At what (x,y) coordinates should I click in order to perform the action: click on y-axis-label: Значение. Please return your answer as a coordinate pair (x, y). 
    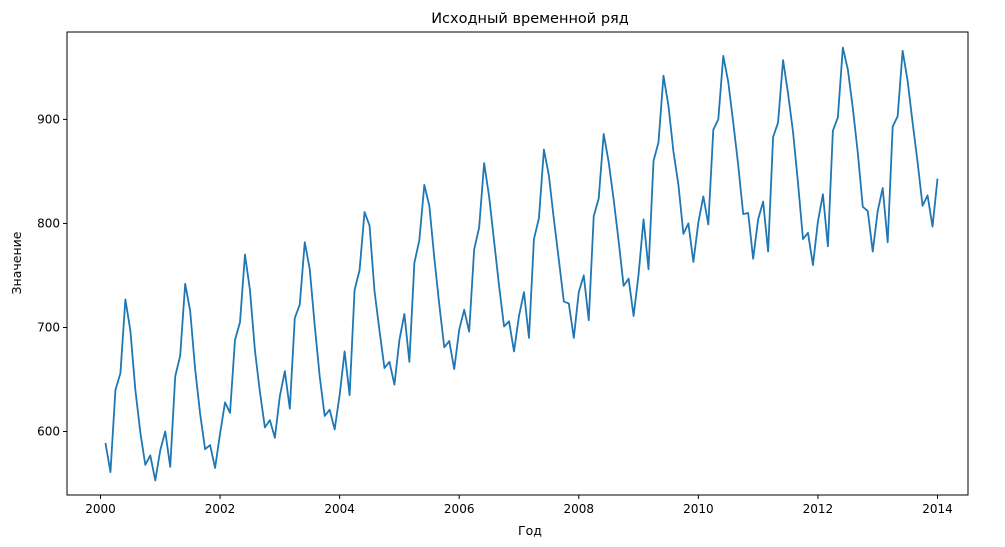
    Looking at the image, I should click on (16, 262).